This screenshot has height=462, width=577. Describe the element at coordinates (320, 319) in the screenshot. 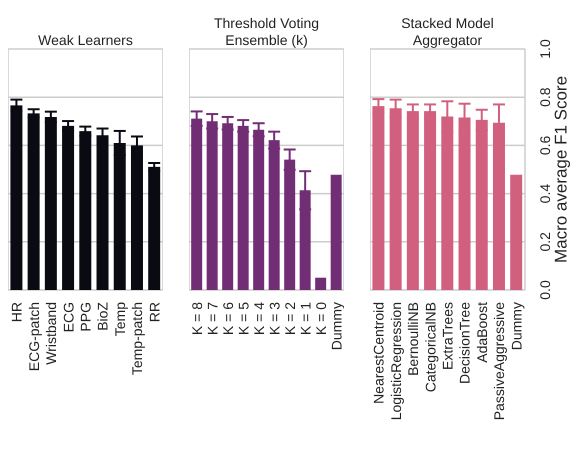

I see `x-tick-label: K = 0` at that location.